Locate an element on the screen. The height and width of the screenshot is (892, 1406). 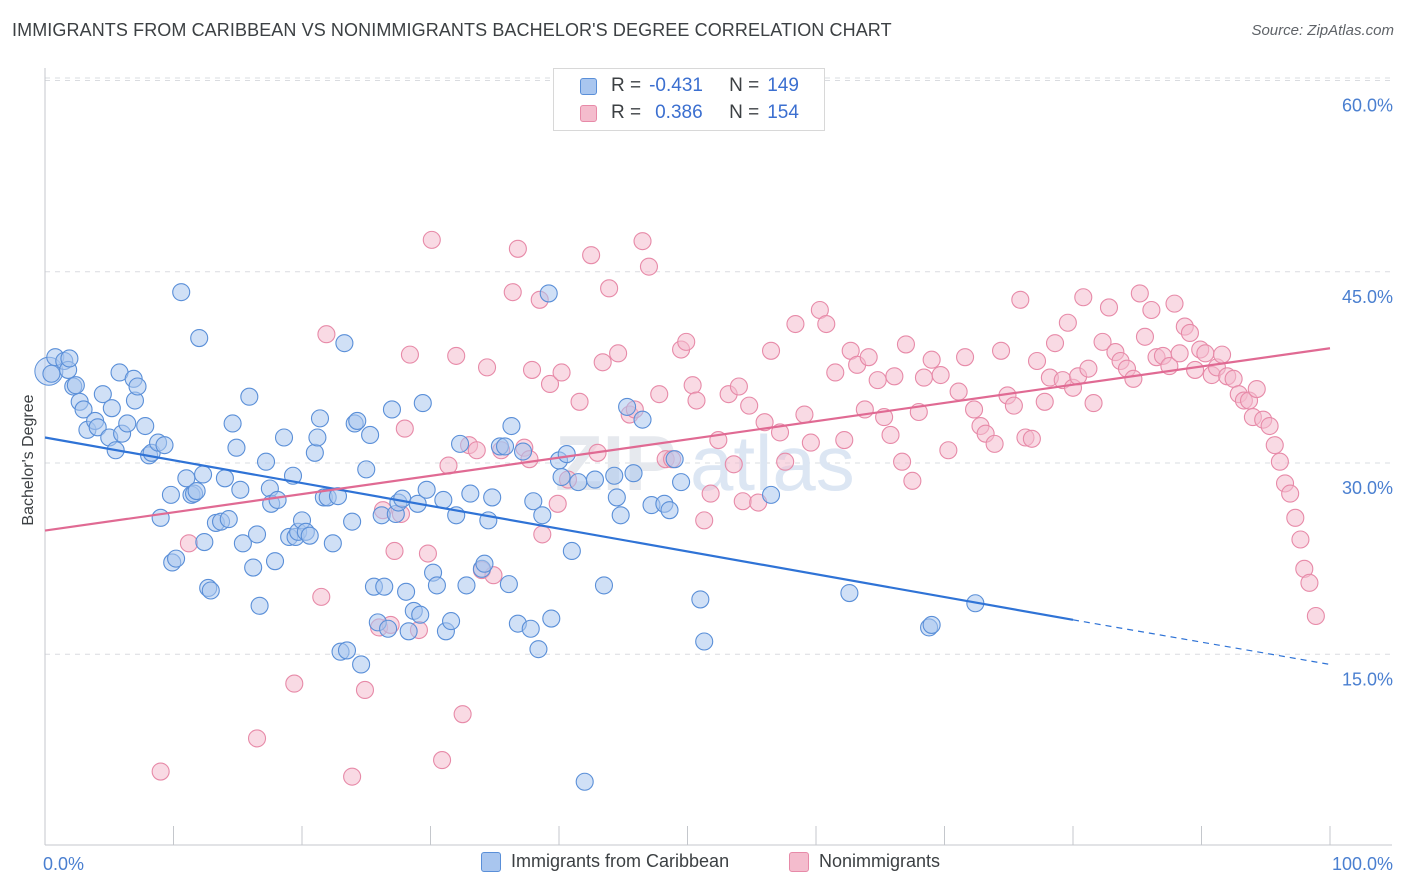
legend-row-nonimmigrants: R = 0.386 N = 154 is located at coordinates (689, 113).